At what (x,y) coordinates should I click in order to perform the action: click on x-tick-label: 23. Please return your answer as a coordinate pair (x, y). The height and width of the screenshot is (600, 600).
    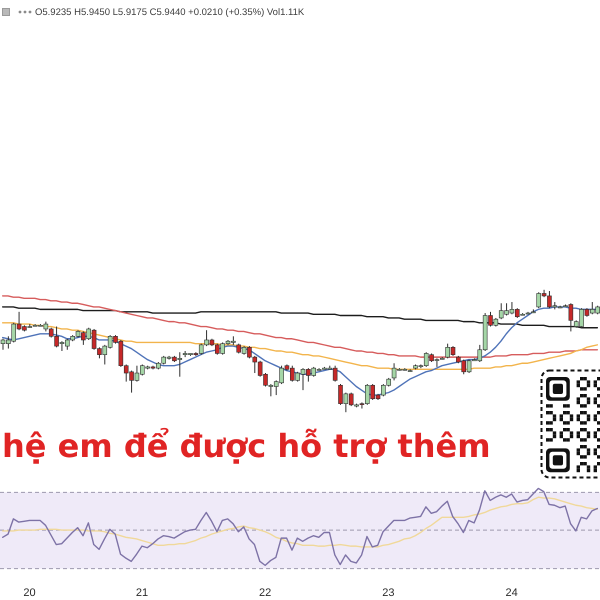
    Looking at the image, I should click on (388, 593).